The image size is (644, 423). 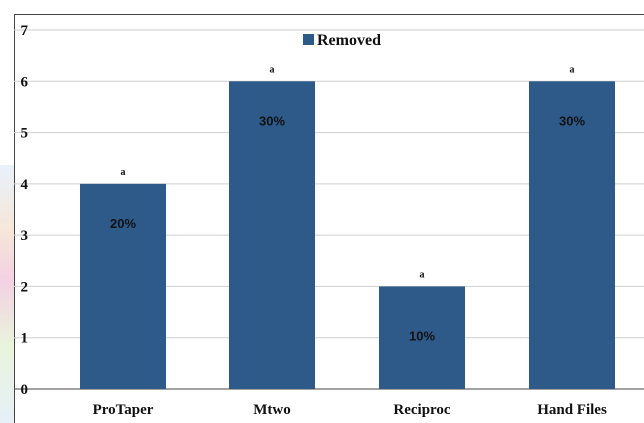 What do you see at coordinates (25, 82) in the screenshot?
I see `y-tick-label: 6` at bounding box center [25, 82].